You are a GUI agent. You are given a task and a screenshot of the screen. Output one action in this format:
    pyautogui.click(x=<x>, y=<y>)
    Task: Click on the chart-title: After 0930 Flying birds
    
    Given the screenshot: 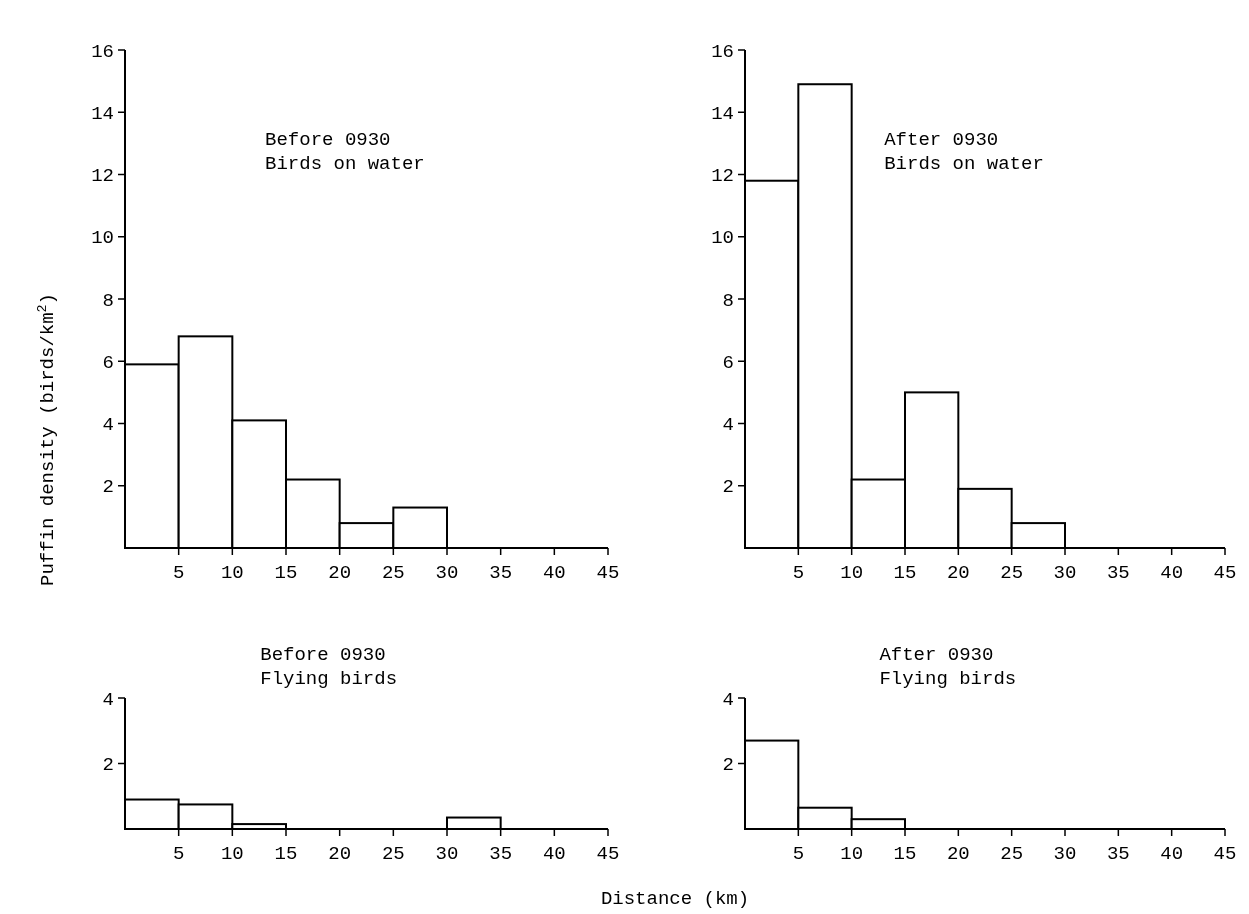 What is the action you would take?
    pyautogui.click(x=948, y=667)
    